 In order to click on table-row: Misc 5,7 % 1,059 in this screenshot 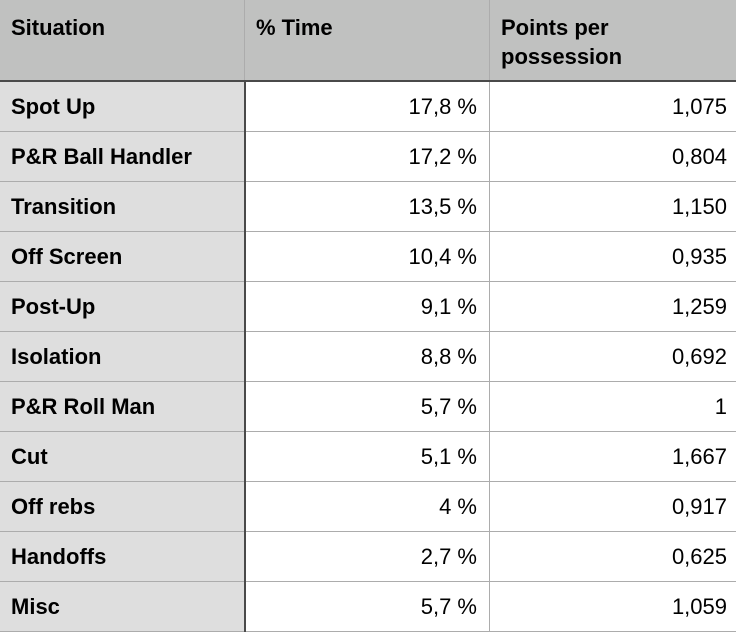, I will do `click(368, 606)`.